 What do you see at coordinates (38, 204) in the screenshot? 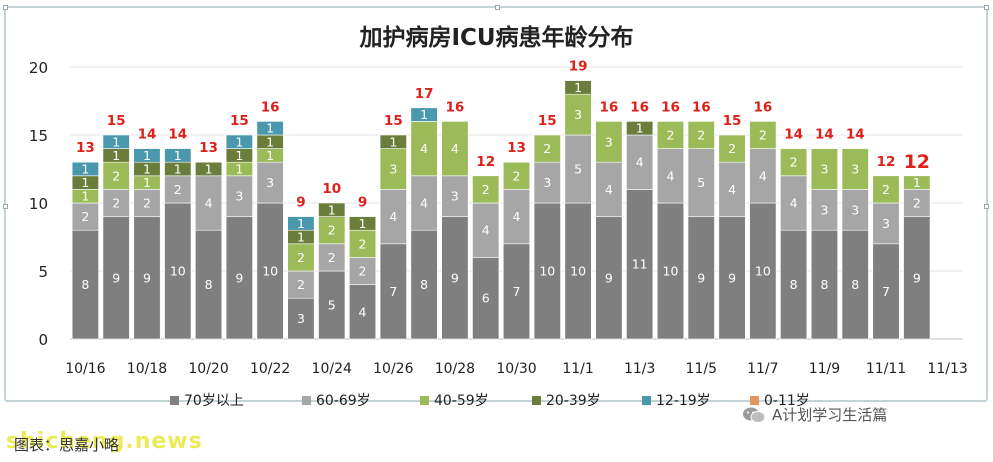
I see `y-tick-label: 10` at bounding box center [38, 204].